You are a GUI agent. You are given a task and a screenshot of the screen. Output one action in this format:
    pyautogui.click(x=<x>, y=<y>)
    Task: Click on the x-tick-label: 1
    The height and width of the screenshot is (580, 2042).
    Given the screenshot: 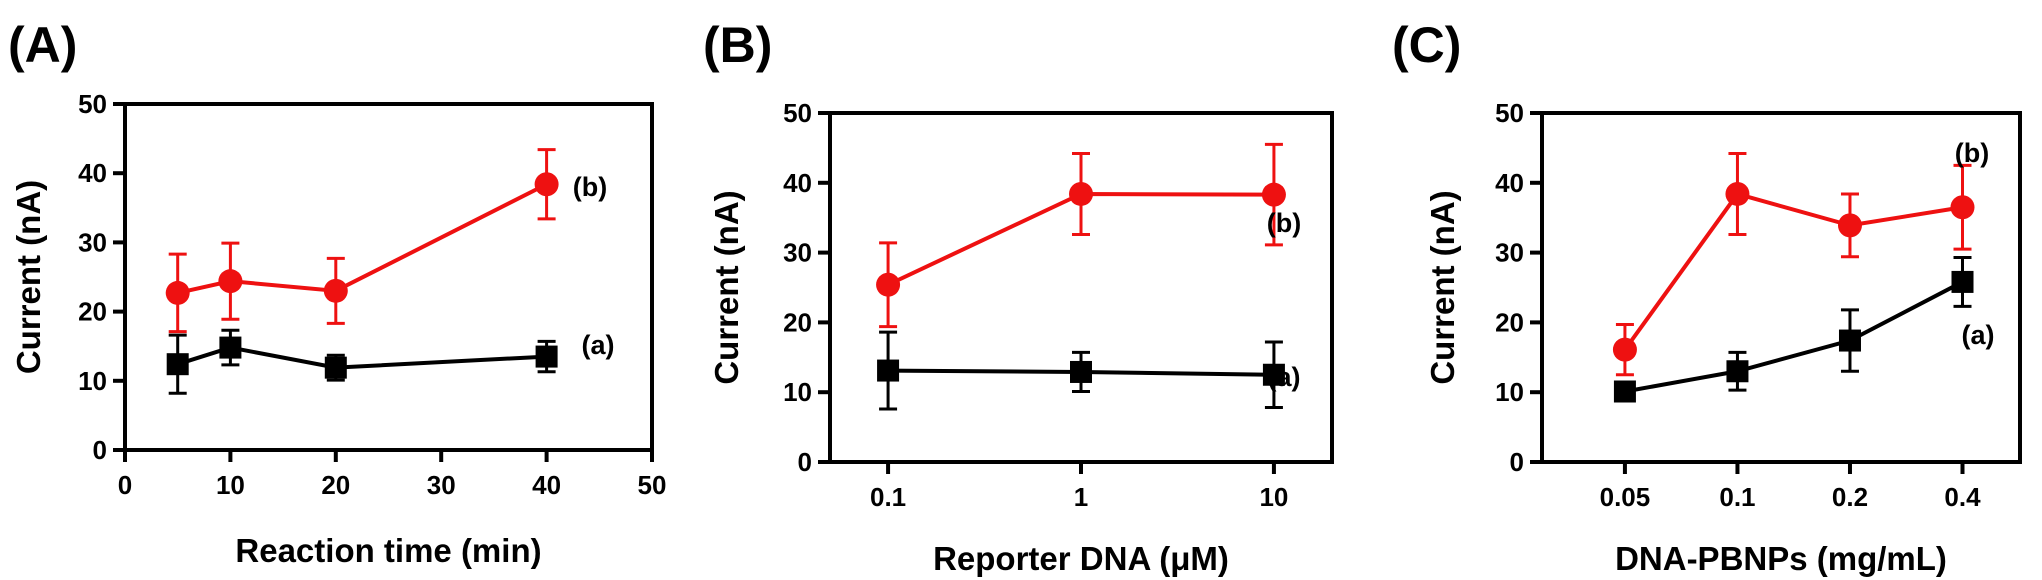 What is the action you would take?
    pyautogui.click(x=1081, y=497)
    